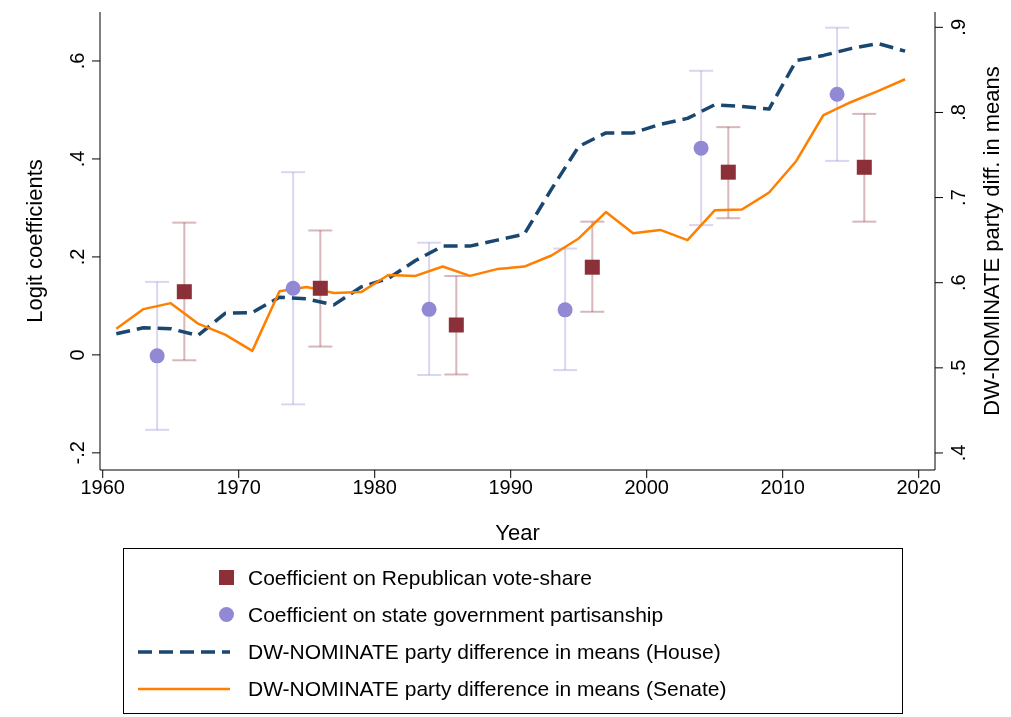 Image resolution: width=1011 pixels, height=717 pixels. Describe the element at coordinates (77, 159) in the screenshot. I see `y-tick-label: .4` at that location.